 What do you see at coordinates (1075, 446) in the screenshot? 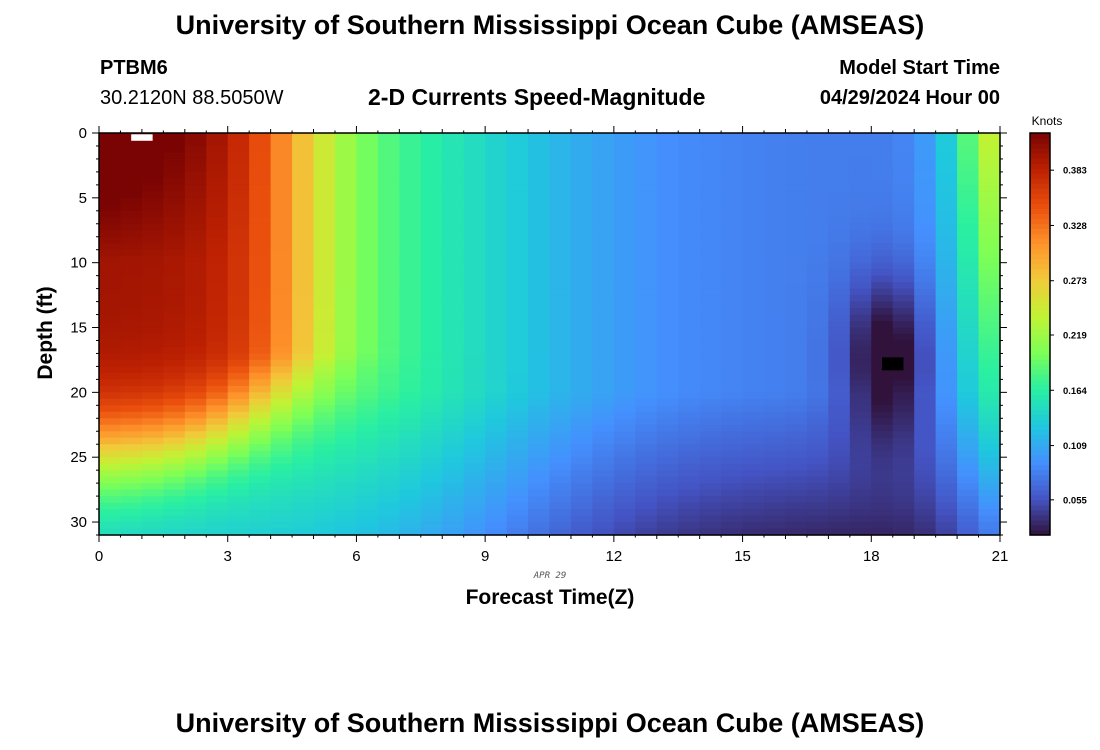
I see `colorbar-tick-label: 0.109` at bounding box center [1075, 446].